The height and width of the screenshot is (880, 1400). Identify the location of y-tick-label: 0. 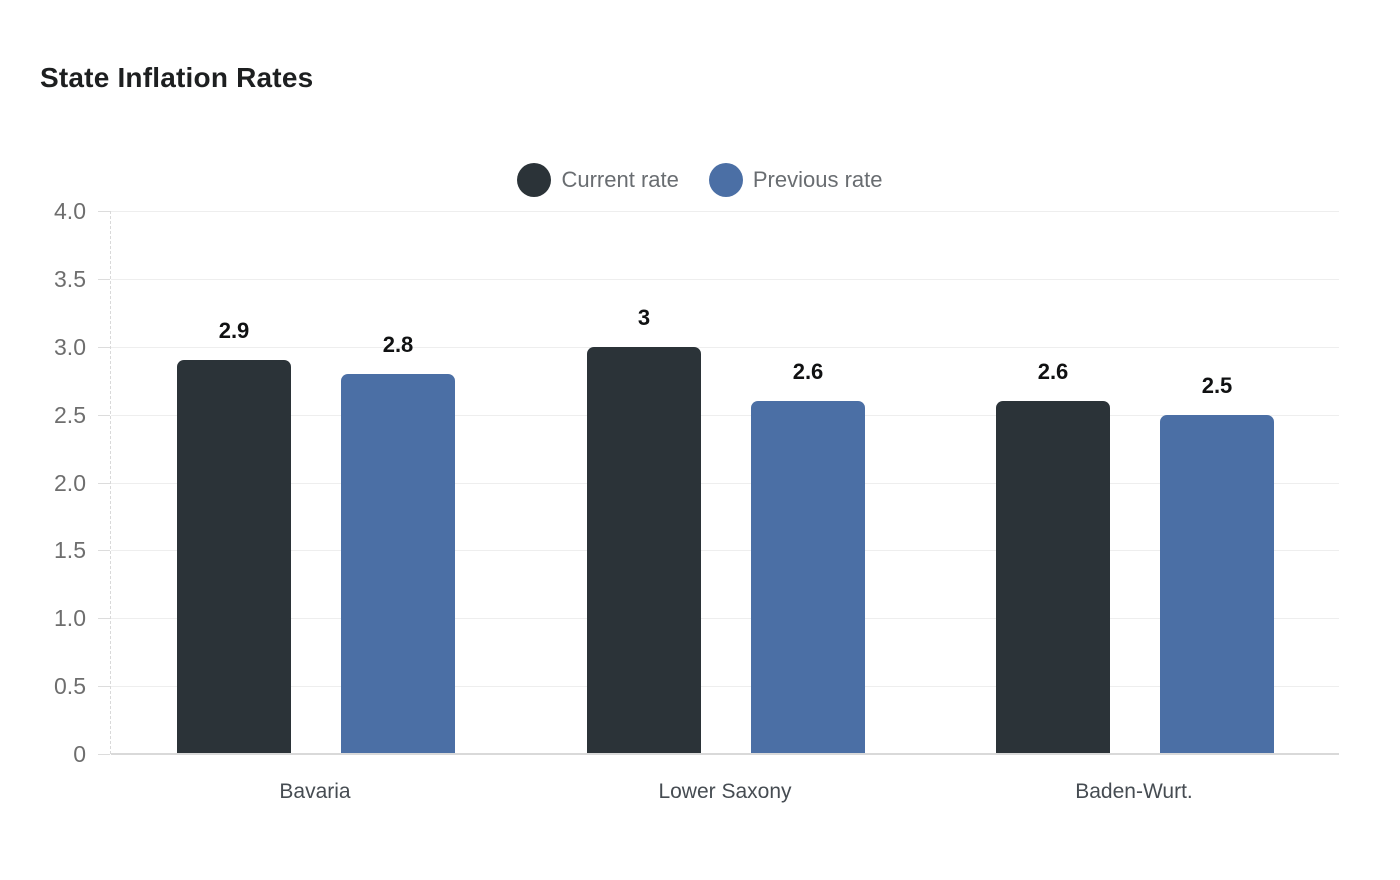
(79, 754).